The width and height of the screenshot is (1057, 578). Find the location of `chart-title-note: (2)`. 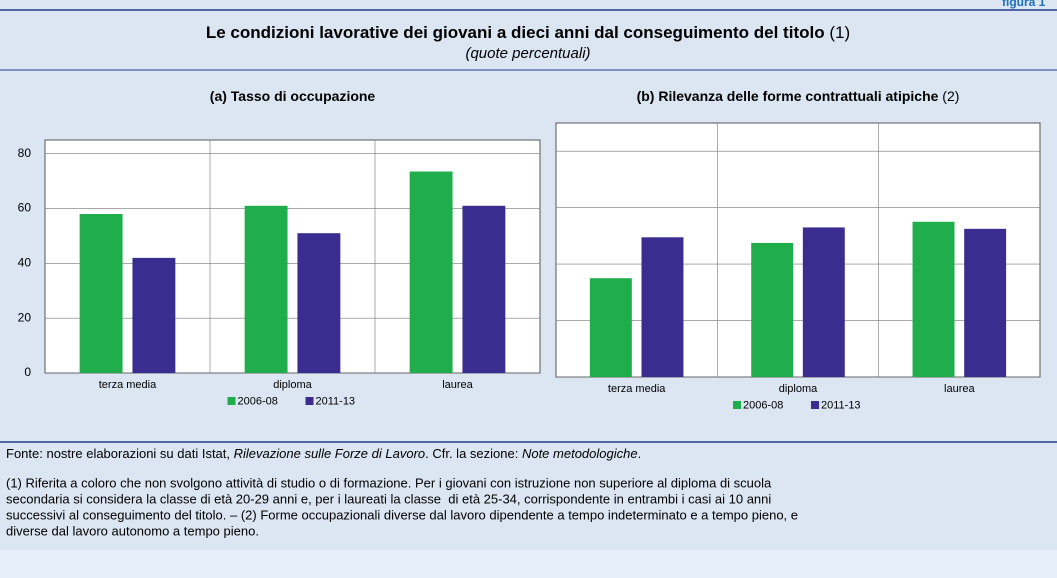

chart-title-note: (2) is located at coordinates (950, 96).